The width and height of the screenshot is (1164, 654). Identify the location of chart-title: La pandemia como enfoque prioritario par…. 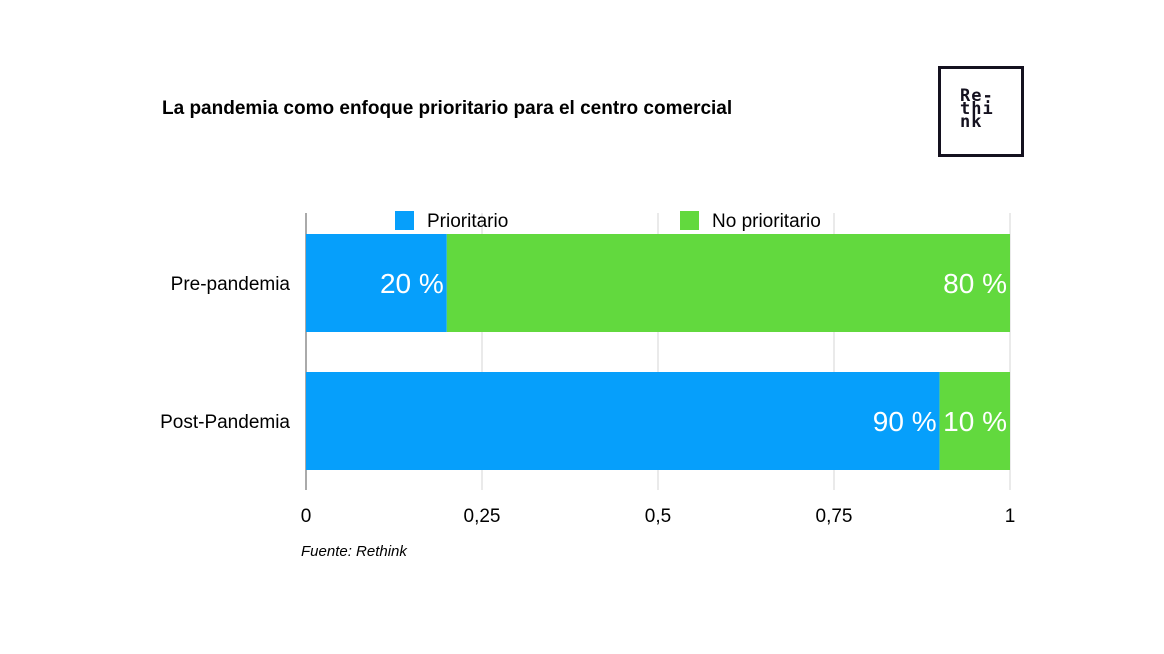
(447, 108).